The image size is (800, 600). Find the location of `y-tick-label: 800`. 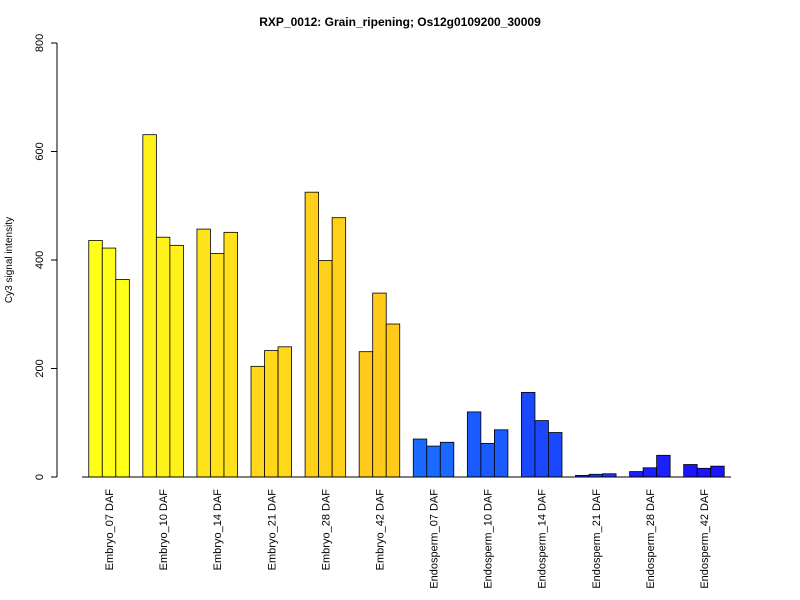

y-tick-label: 800 is located at coordinates (40, 43).